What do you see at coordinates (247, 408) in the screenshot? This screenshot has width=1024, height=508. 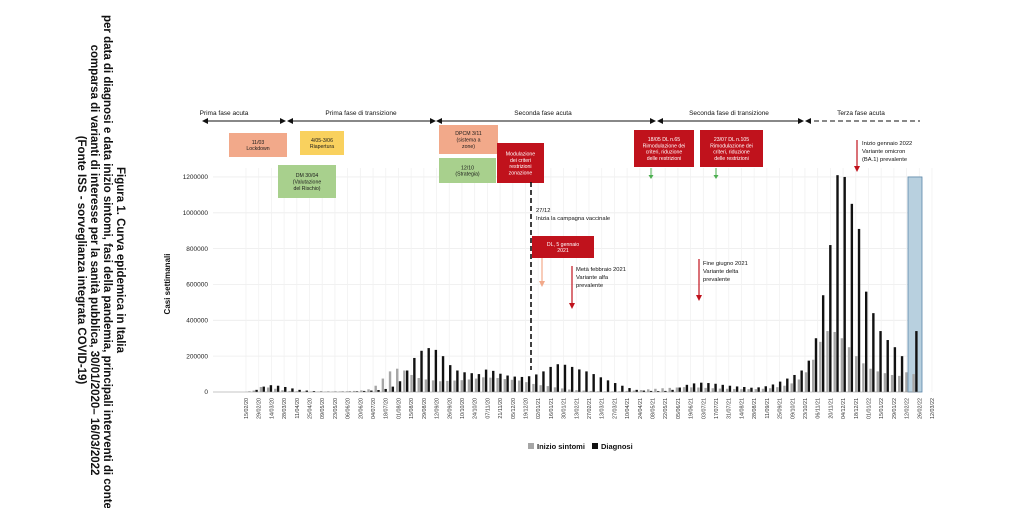 I see `x-tick-label: 15/02/20` at bounding box center [247, 408].